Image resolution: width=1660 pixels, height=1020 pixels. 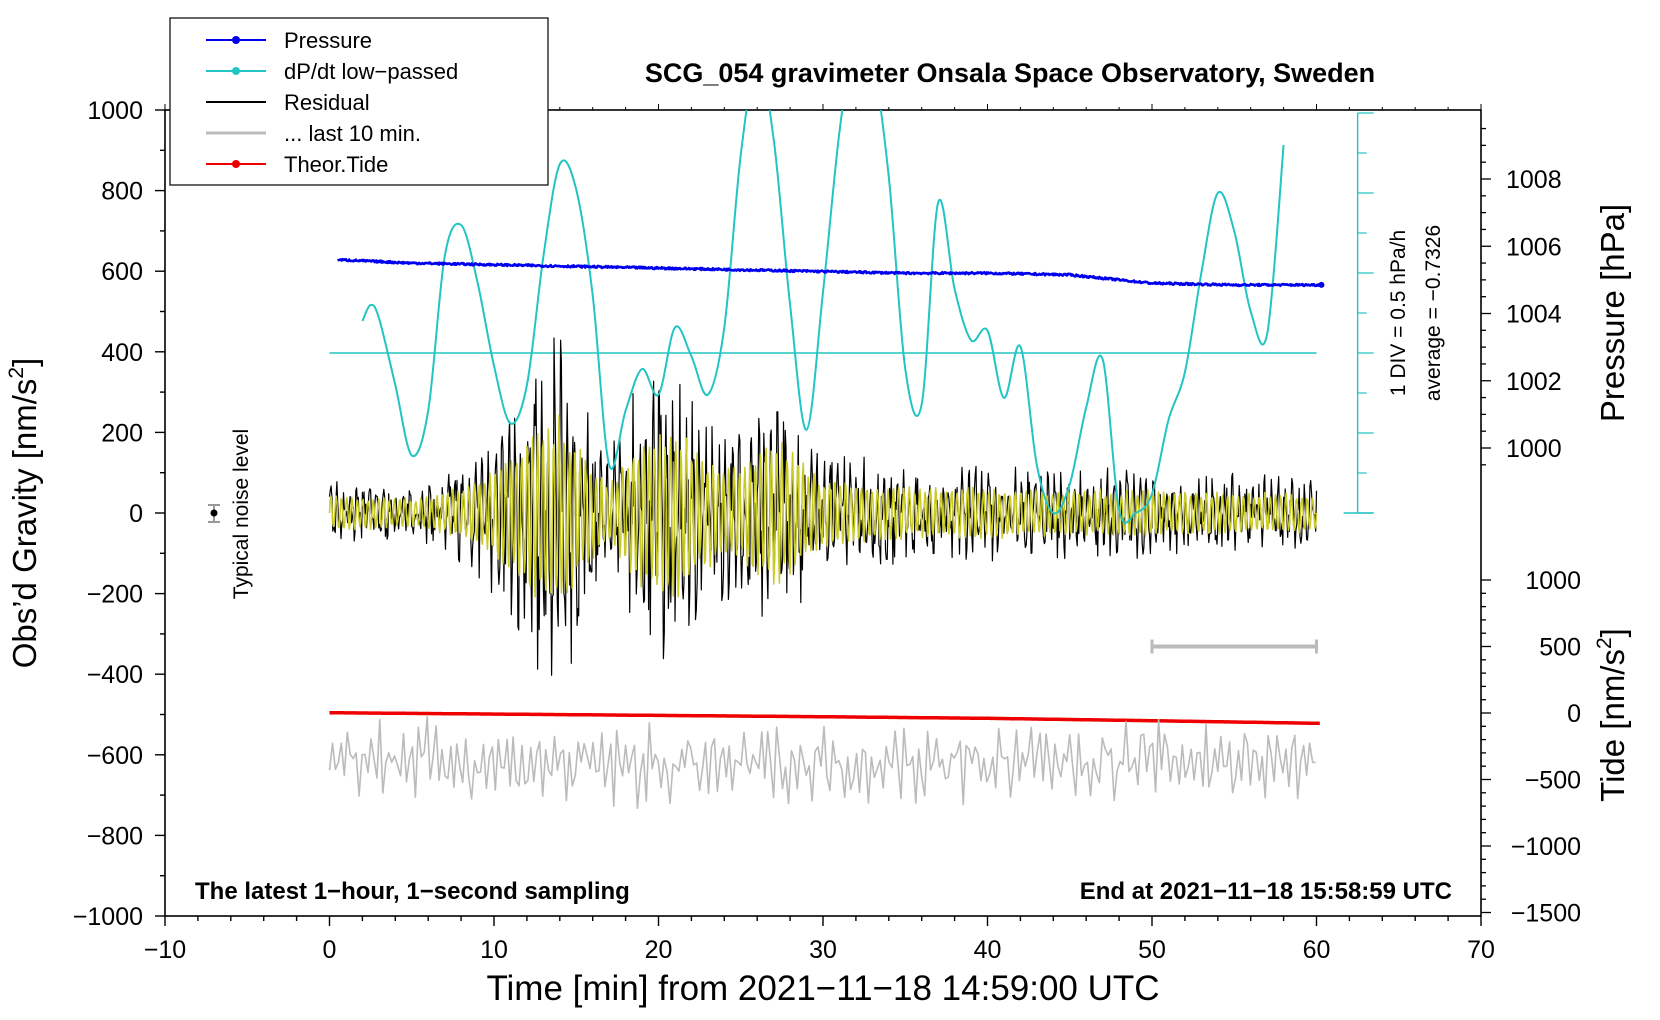 What do you see at coordinates (1398, 313) in the screenshot?
I see `div-annotation: 1 DIV = 0.5 hPa/h` at bounding box center [1398, 313].